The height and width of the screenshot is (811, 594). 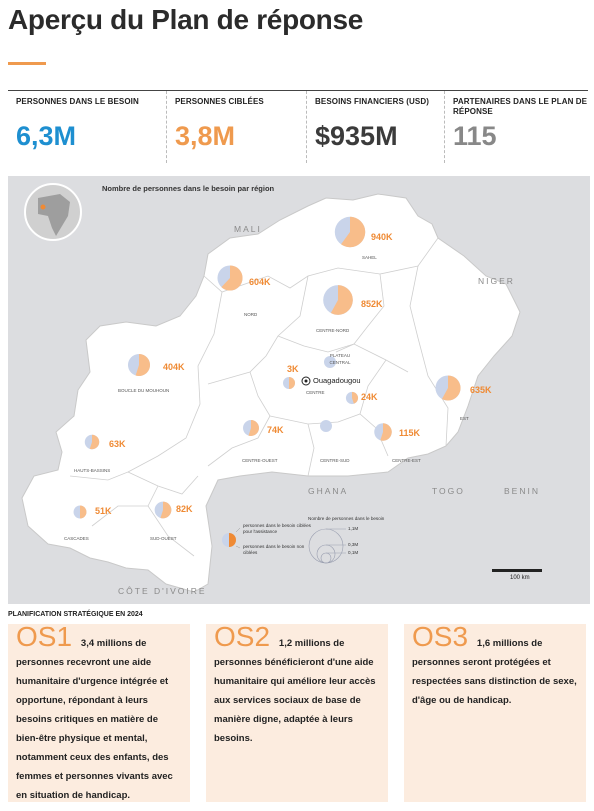 I want to click on legend-size-value: 0,3M, so click(x=353, y=544).